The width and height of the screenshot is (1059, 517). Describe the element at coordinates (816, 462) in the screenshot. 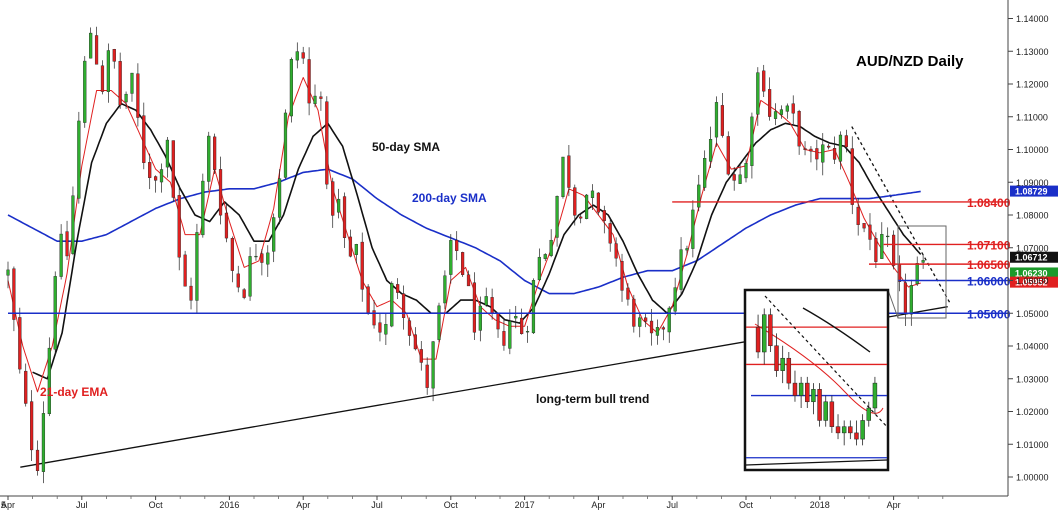

I see `inset-trend-line` at that location.